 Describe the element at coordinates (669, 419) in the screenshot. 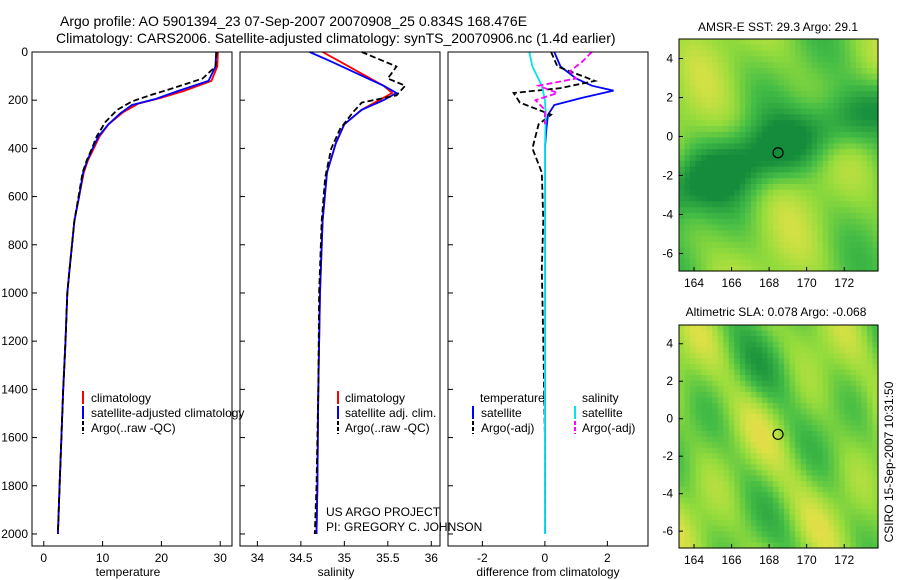

I see `y-tick-label: 0` at that location.